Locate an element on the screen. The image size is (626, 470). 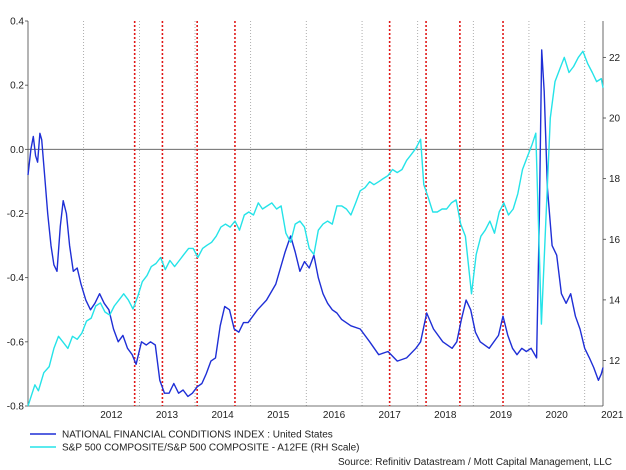
x-tick-label: 2018 is located at coordinates (445, 415).